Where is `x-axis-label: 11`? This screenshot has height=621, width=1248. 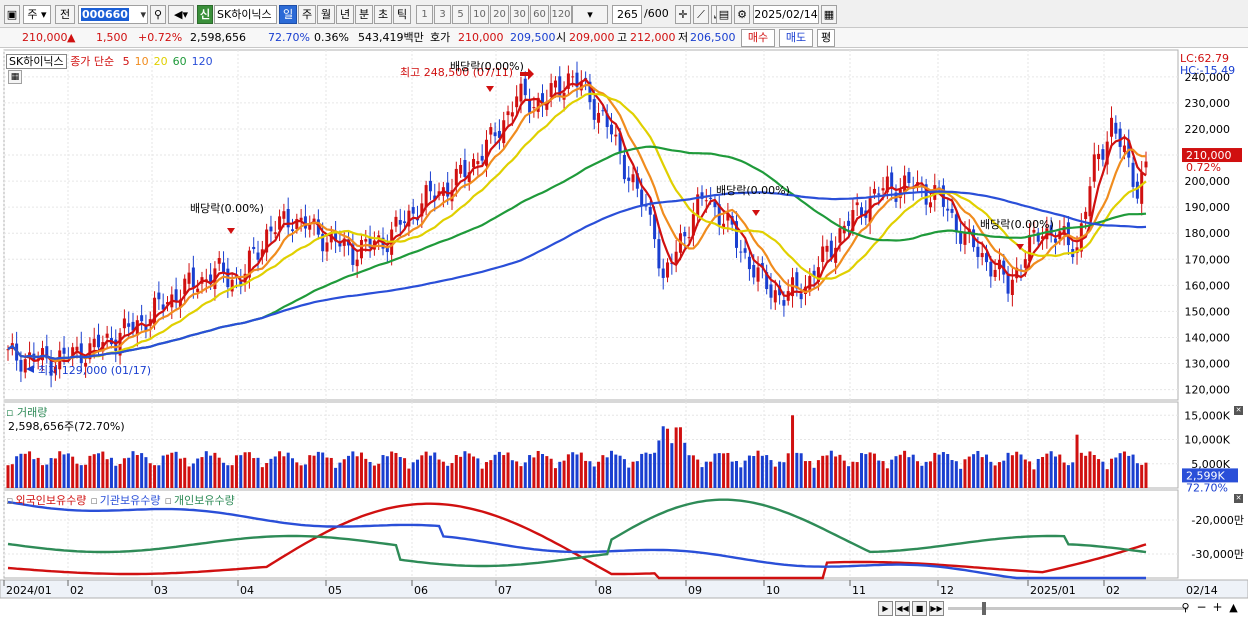 x-axis-label: 11 is located at coordinates (859, 590).